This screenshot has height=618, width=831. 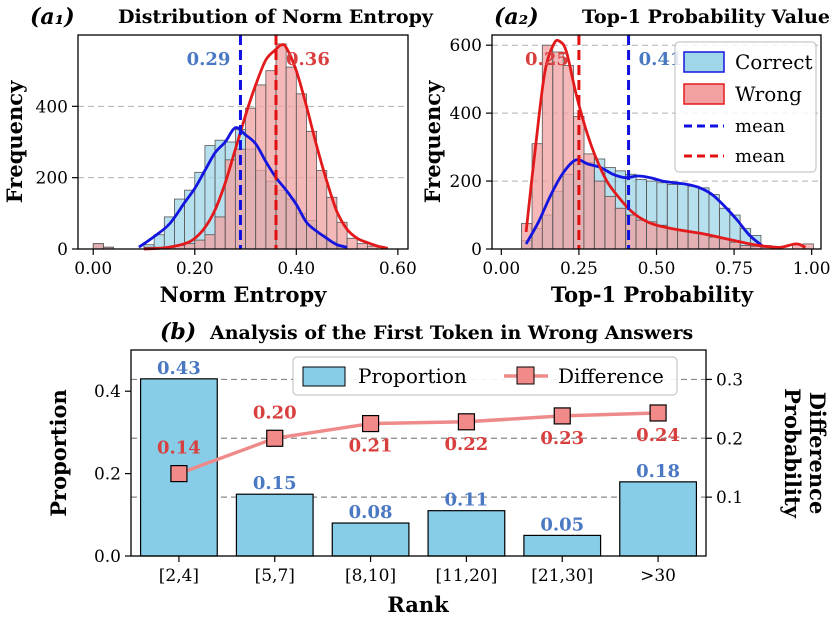 What do you see at coordinates (611, 376) in the screenshot?
I see `legend-difference-label: Difference` at bounding box center [611, 376].